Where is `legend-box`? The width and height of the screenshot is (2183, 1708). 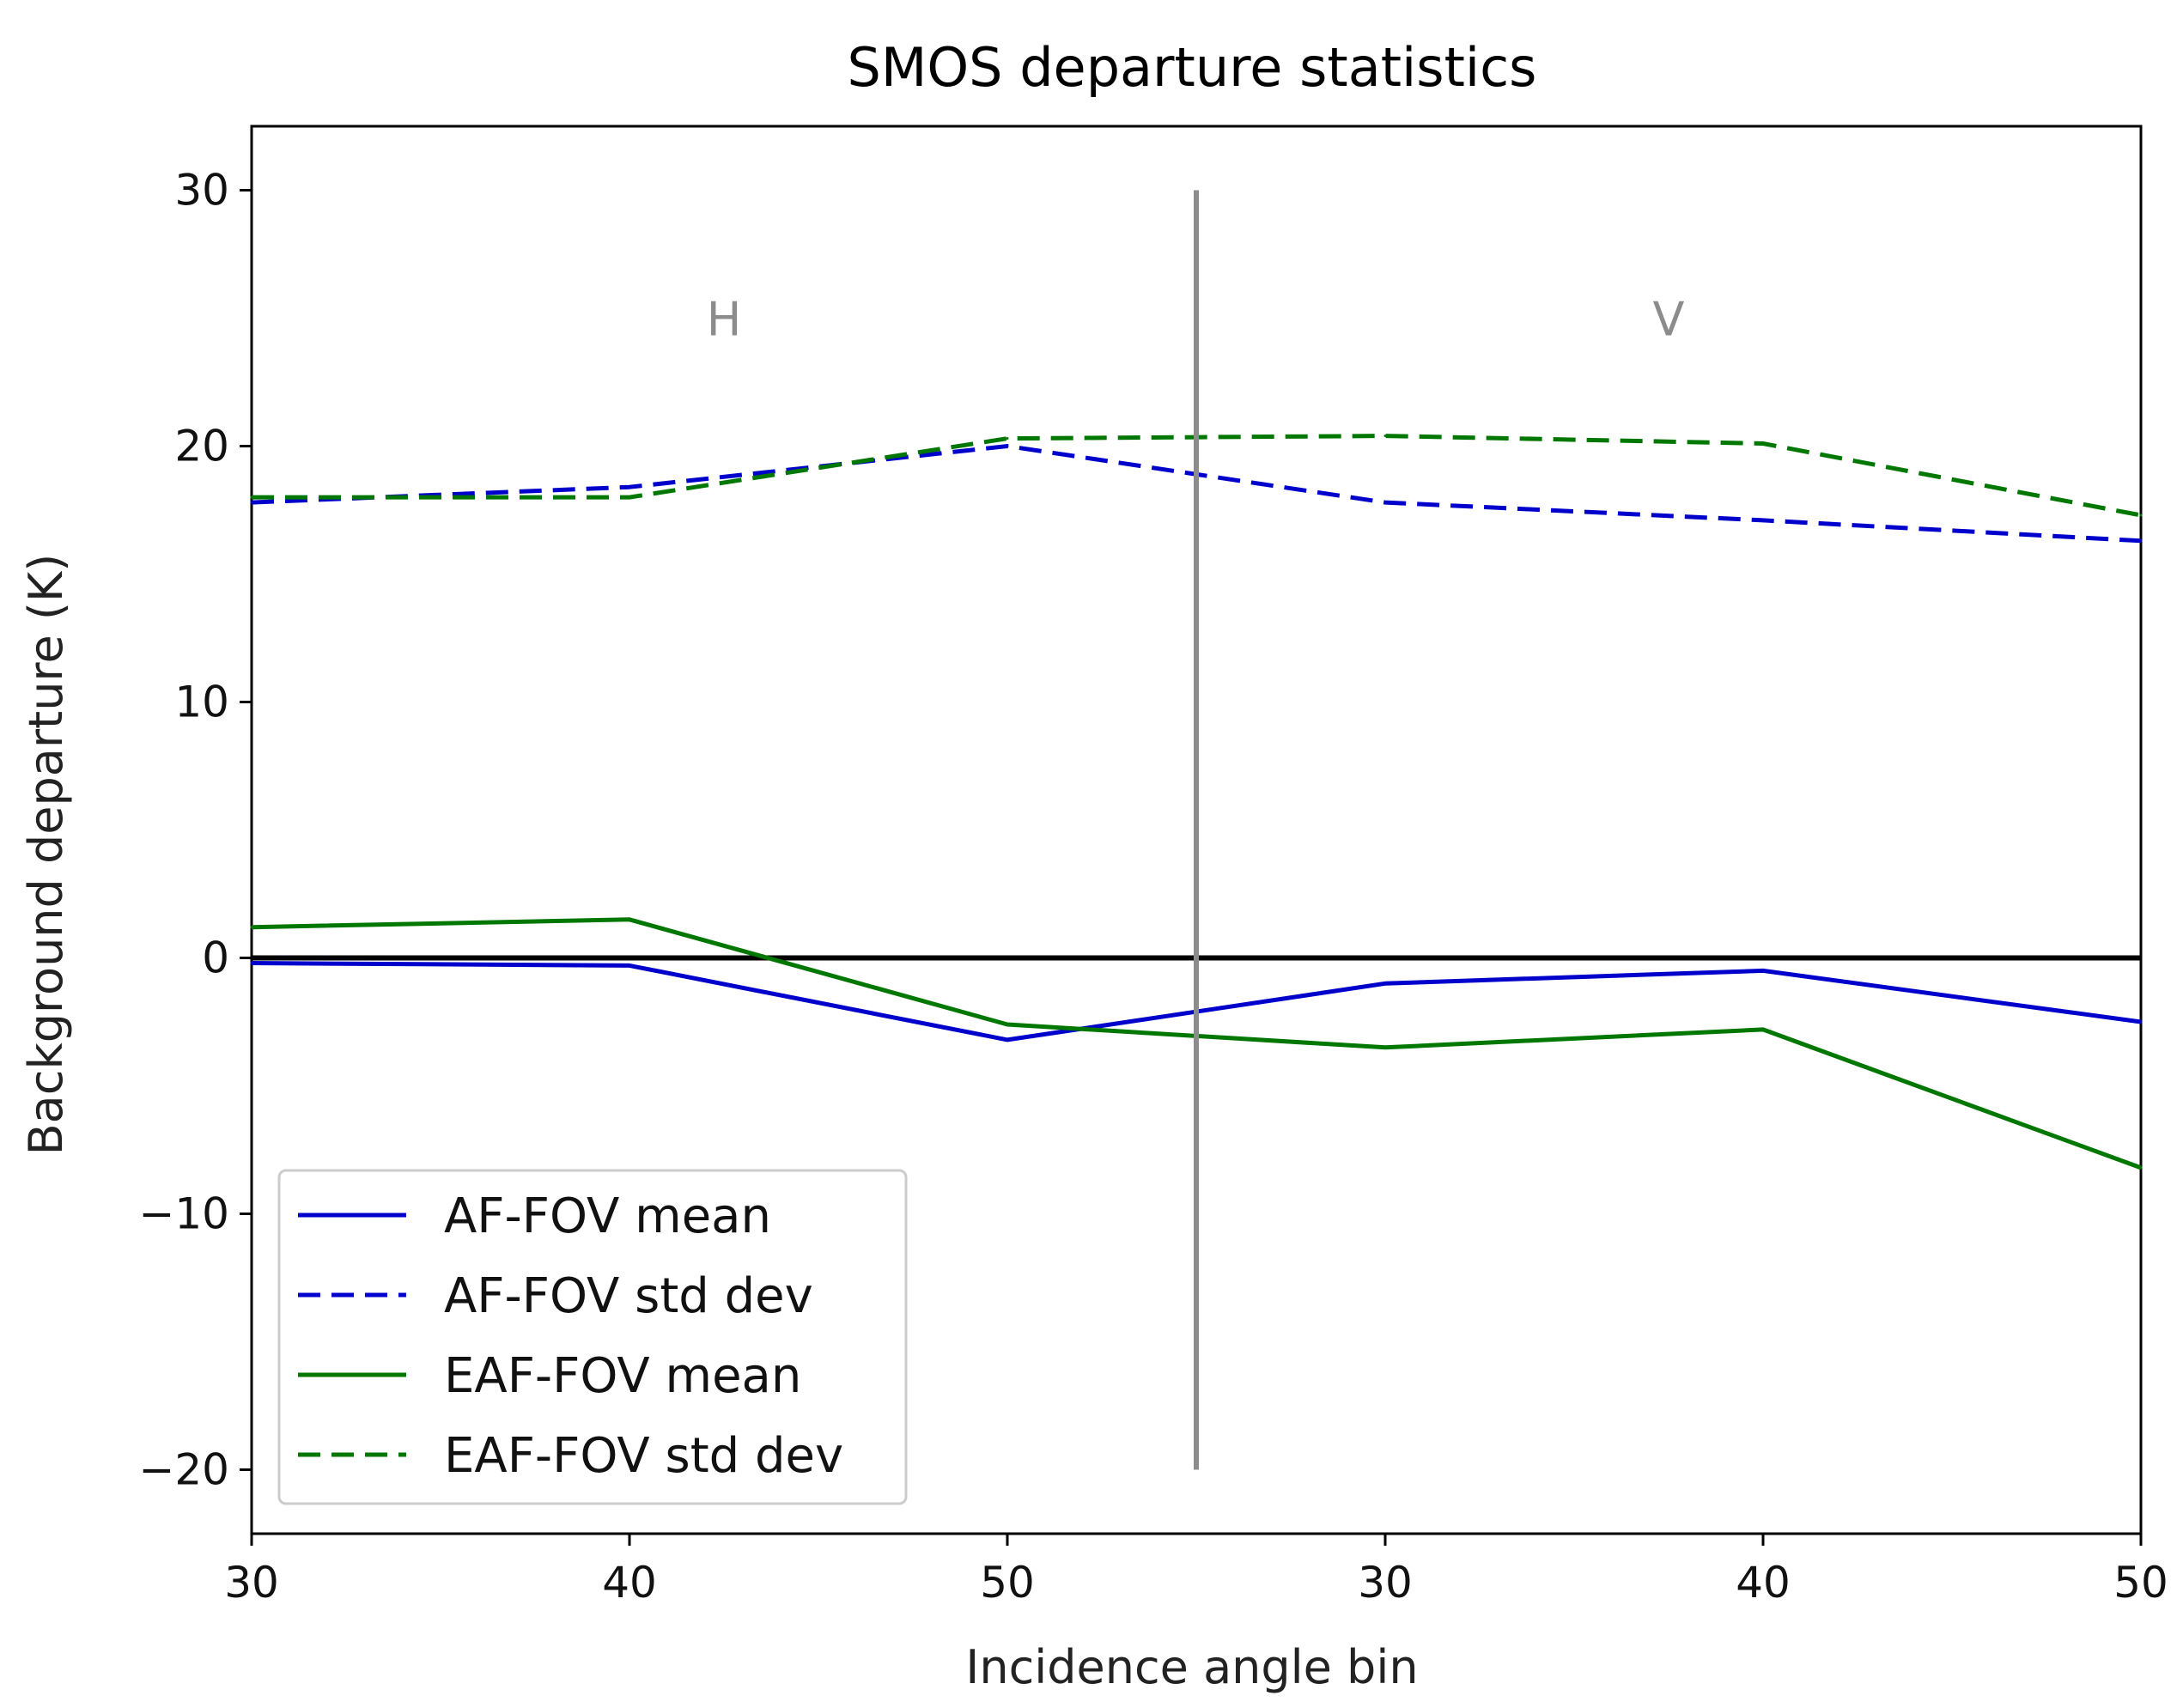
legend-box is located at coordinates (592, 1337).